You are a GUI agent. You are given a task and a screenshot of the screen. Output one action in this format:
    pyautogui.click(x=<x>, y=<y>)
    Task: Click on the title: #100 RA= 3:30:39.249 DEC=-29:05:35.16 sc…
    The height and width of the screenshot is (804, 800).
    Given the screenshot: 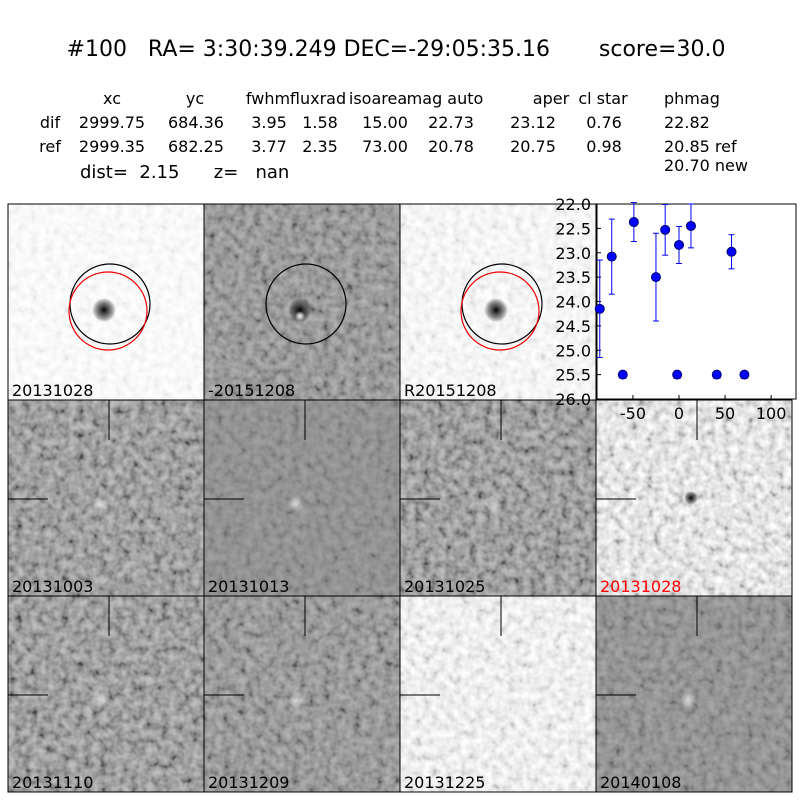 What is the action you would take?
    pyautogui.click(x=396, y=49)
    